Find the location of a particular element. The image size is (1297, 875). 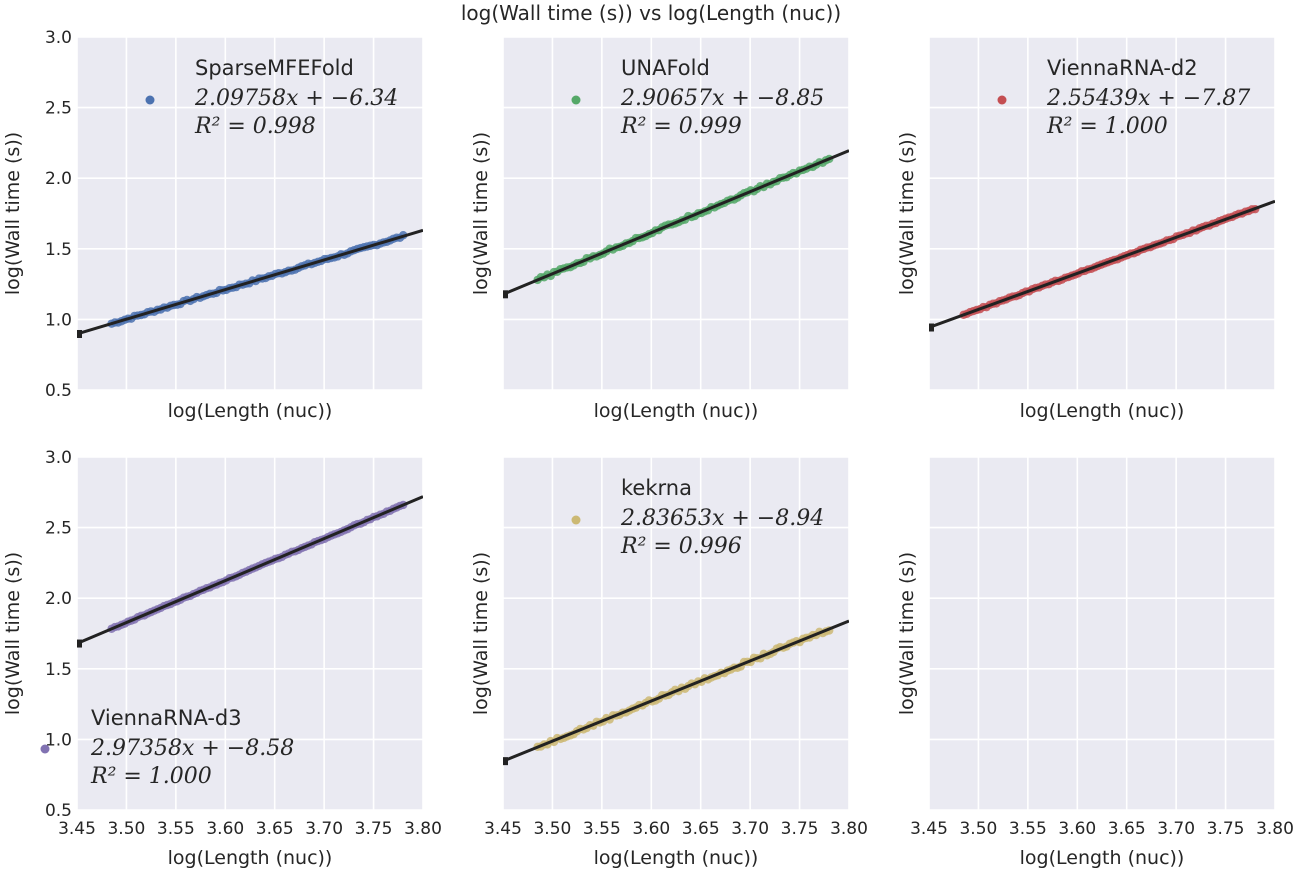

legend-equation: 2.55439x + −7.87 is located at coordinates (1148, 98).